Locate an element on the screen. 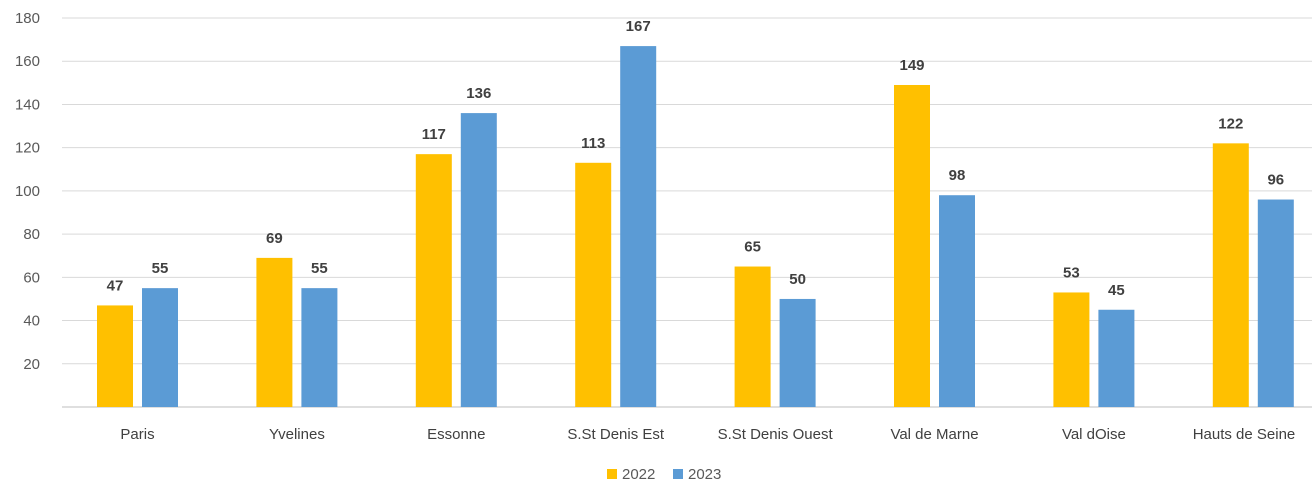 The width and height of the screenshot is (1312, 484). data-label: 167 is located at coordinates (638, 26).